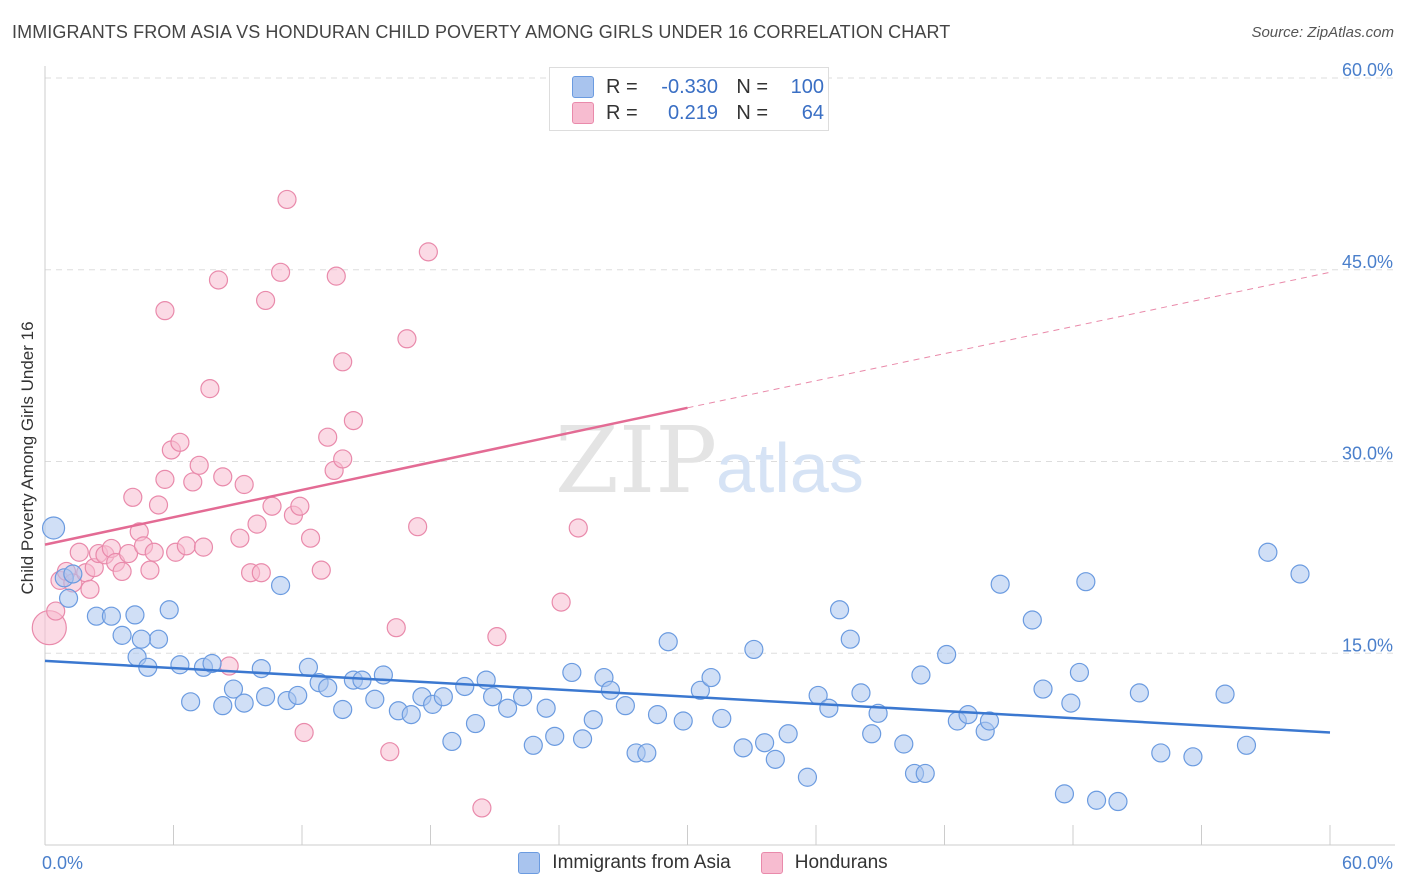  I want to click on legend-item-hondurans: Hondurans, so click(824, 863).